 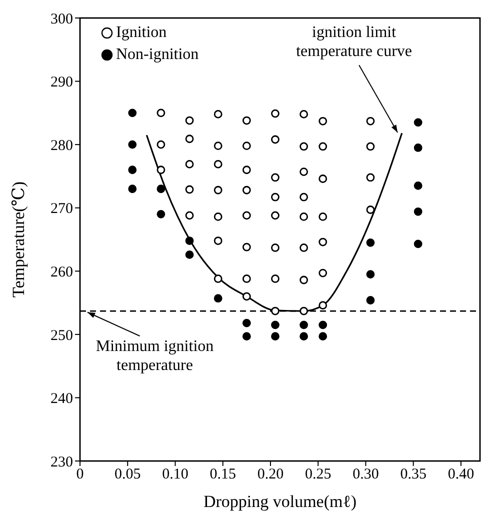 What do you see at coordinates (61, 19) in the screenshot?
I see `y-tick-label: 300` at bounding box center [61, 19].